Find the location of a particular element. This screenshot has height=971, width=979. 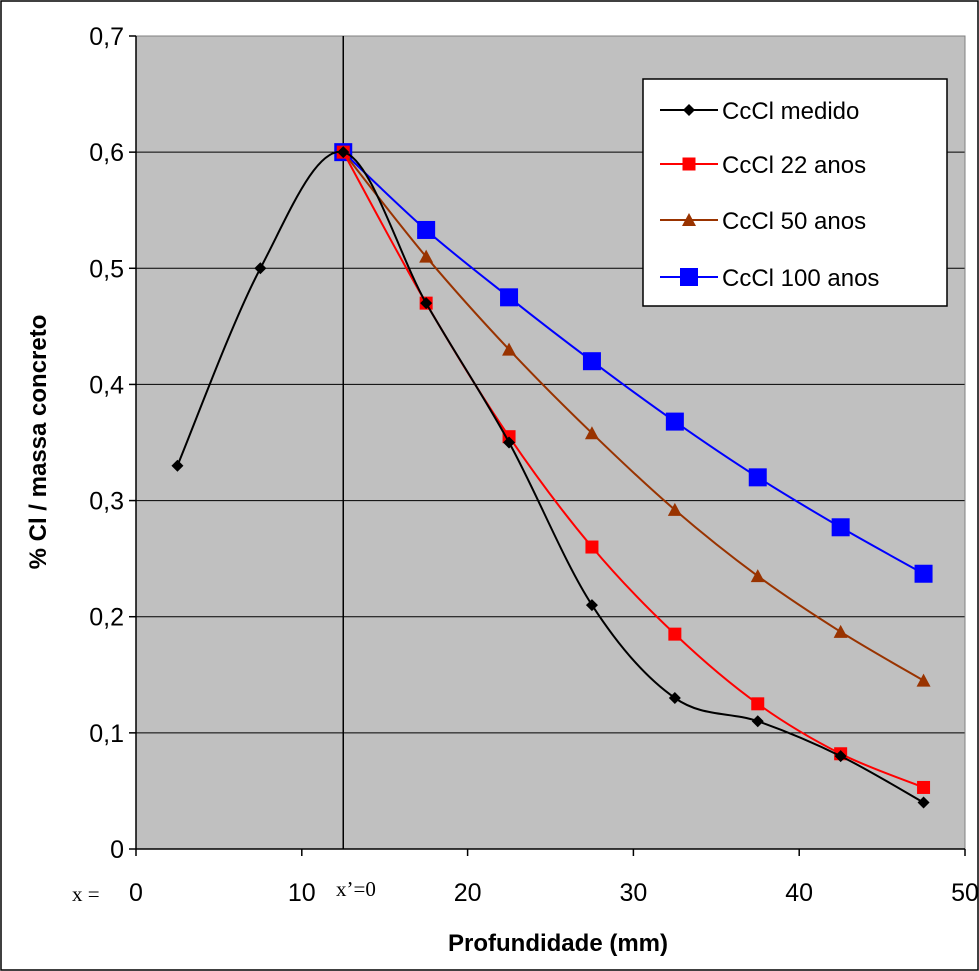

x-tick-label-0: 0 is located at coordinates (136, 893).